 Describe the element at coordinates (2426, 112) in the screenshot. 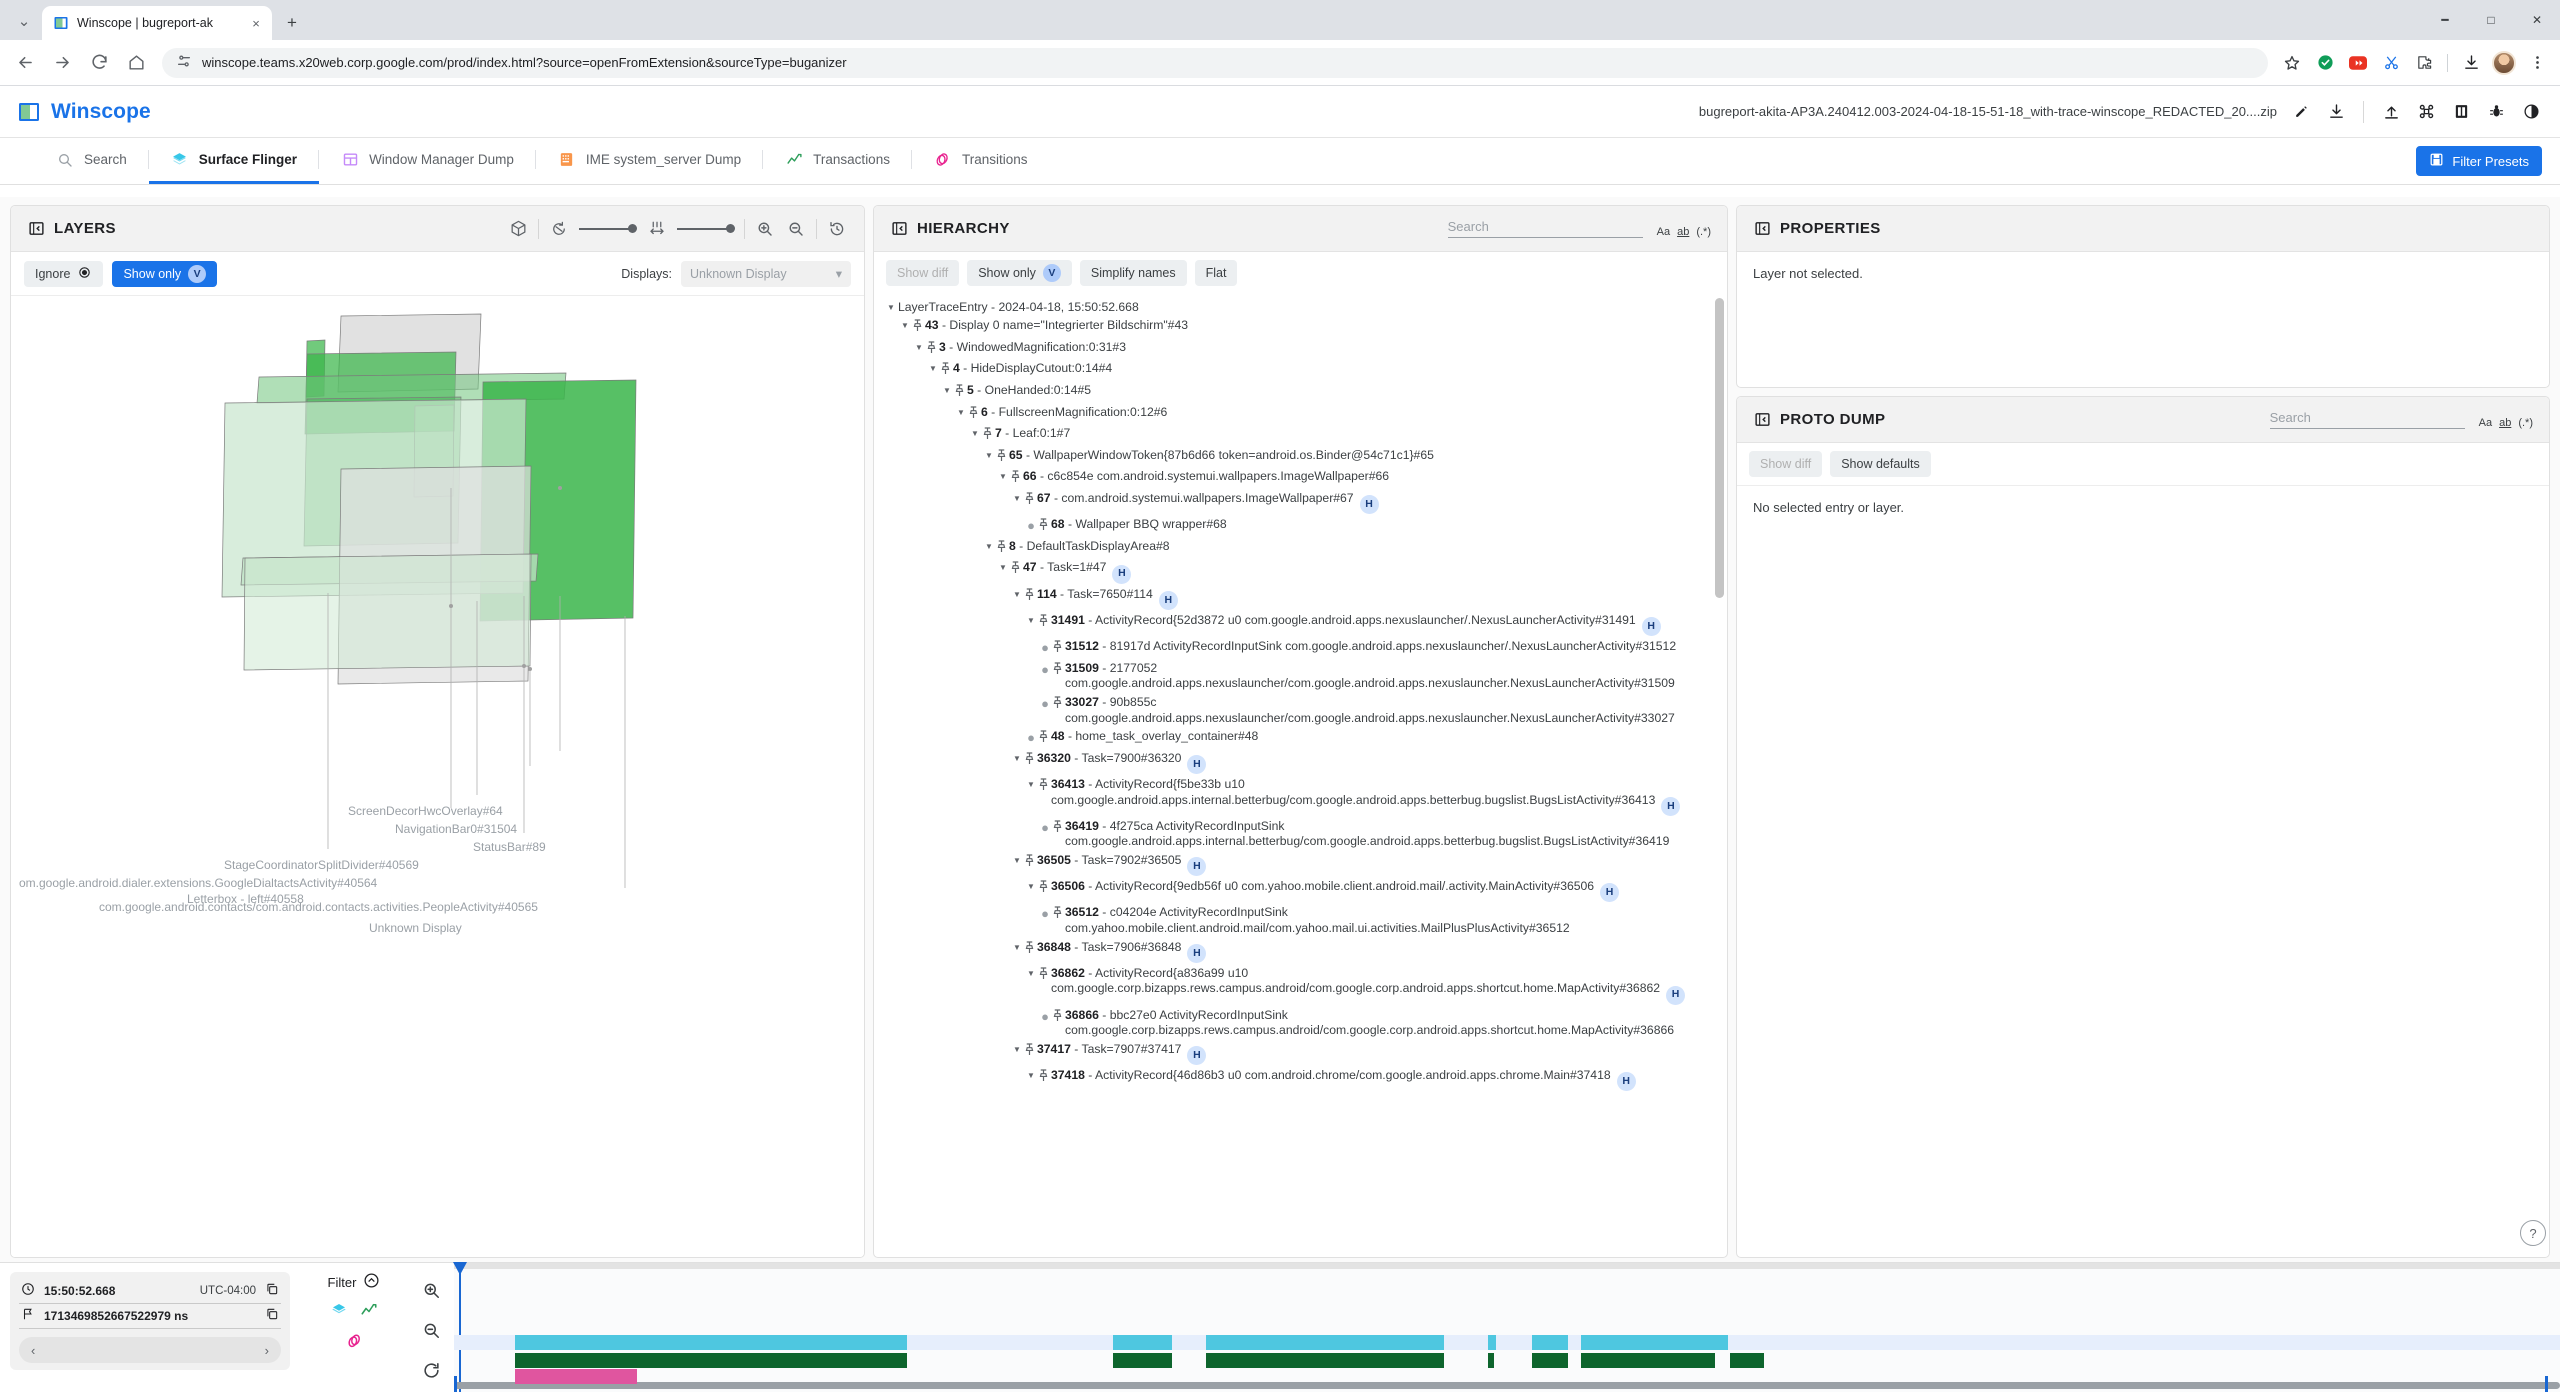

I see `shortcuts-icon` at that location.